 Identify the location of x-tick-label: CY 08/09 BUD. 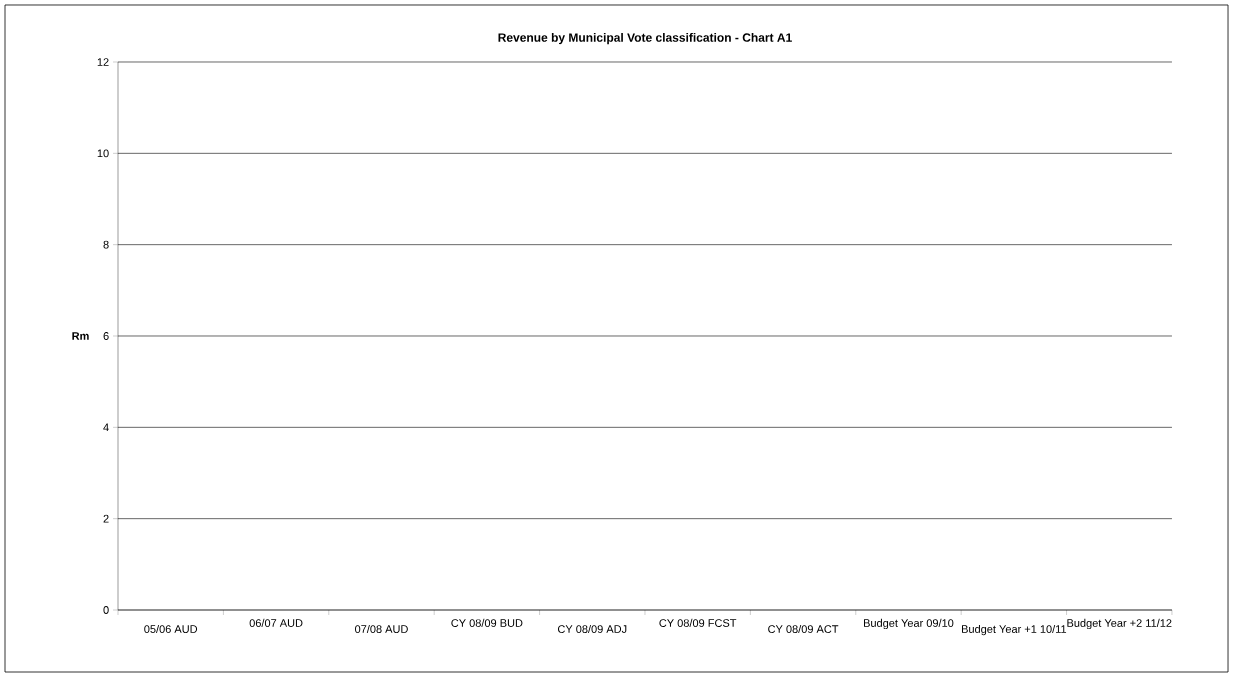
(487, 622).